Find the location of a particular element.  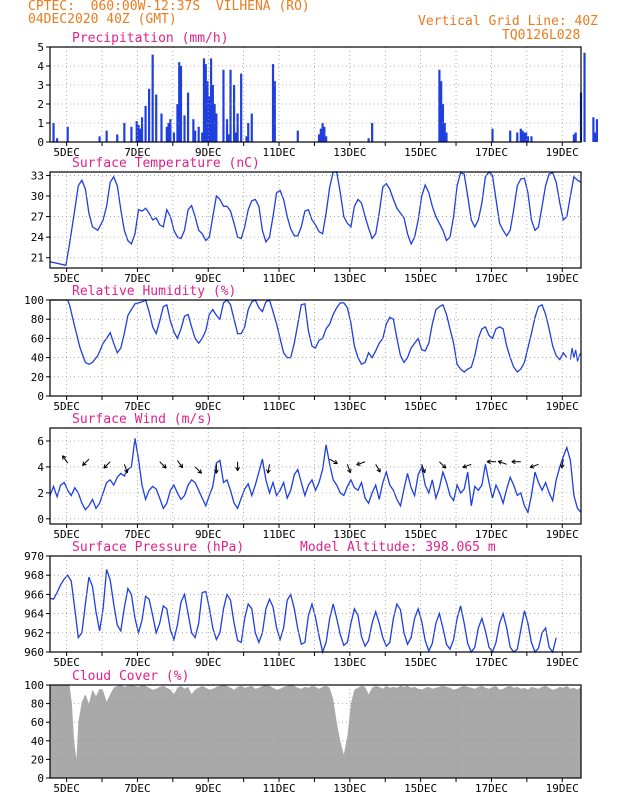

pres-extra: Model Altitude: 398.065 m is located at coordinates (398, 547).